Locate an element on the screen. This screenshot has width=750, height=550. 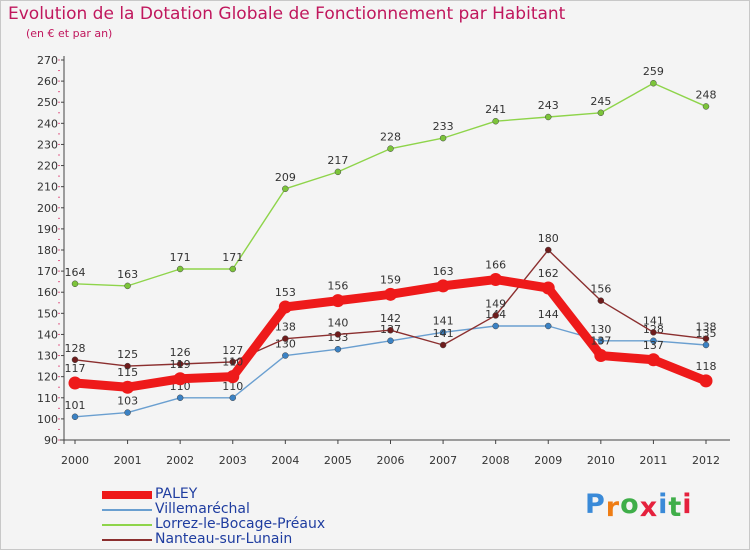
x-tick-label: 2010 is located at coordinates (601, 460).